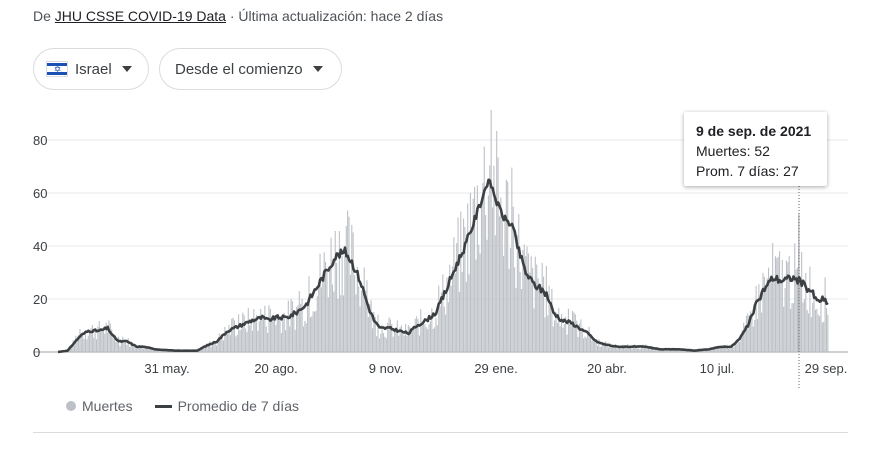 This screenshot has width=878, height=451. Describe the element at coordinates (495, 368) in the screenshot. I see `x-tick-label: 29 ene.` at that location.